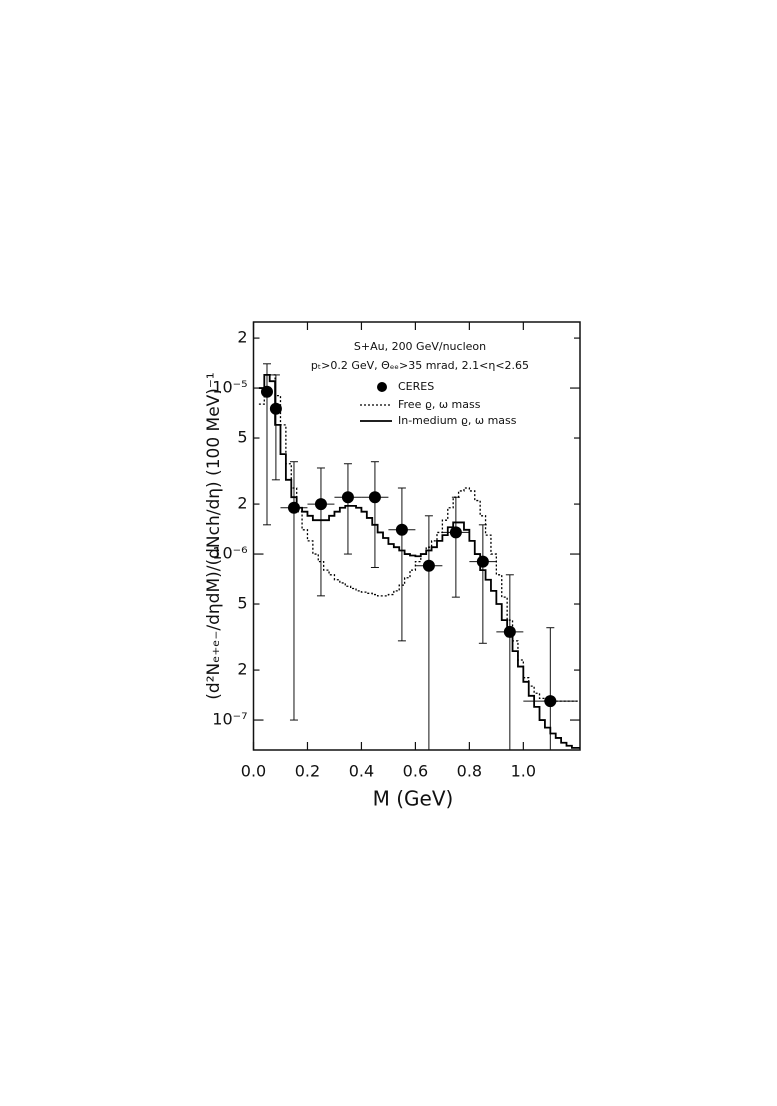  What do you see at coordinates (382, 387) in the screenshot?
I see `legend-marker` at bounding box center [382, 387].